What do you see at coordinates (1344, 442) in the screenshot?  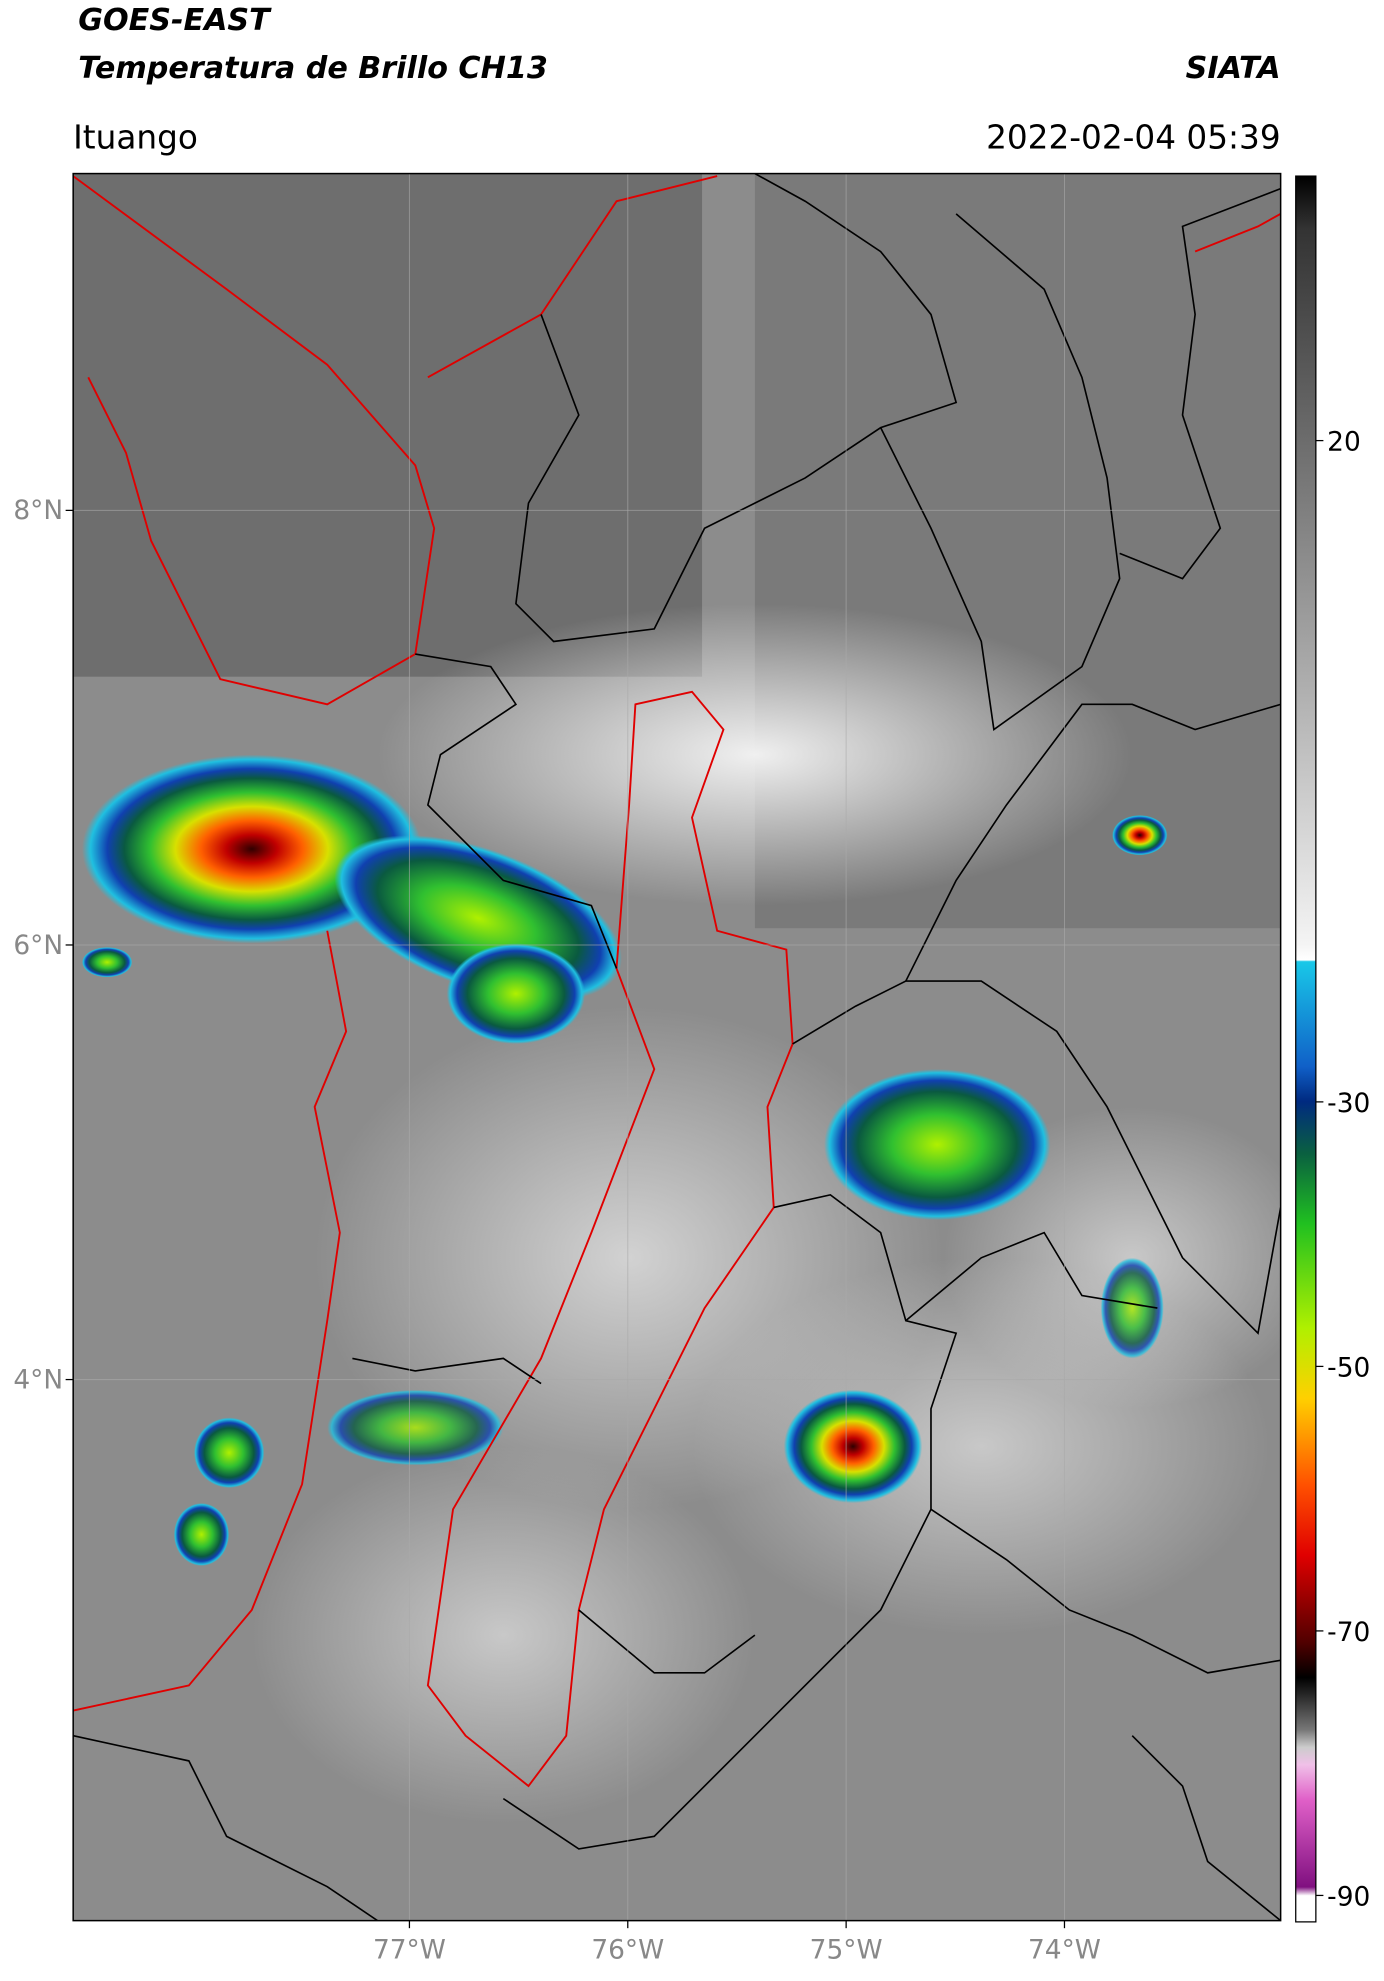 I see `colorbar-tick-label: 20` at bounding box center [1344, 442].